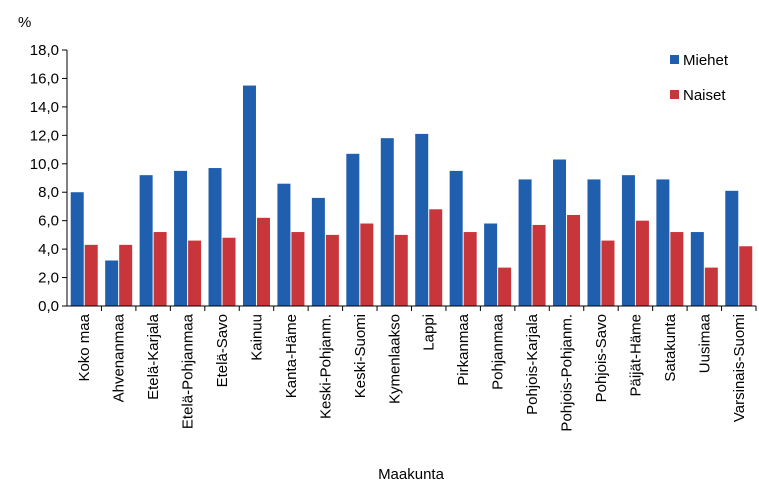 The width and height of the screenshot is (759, 485). I want to click on y-tick-label: 4,0, so click(48, 249).